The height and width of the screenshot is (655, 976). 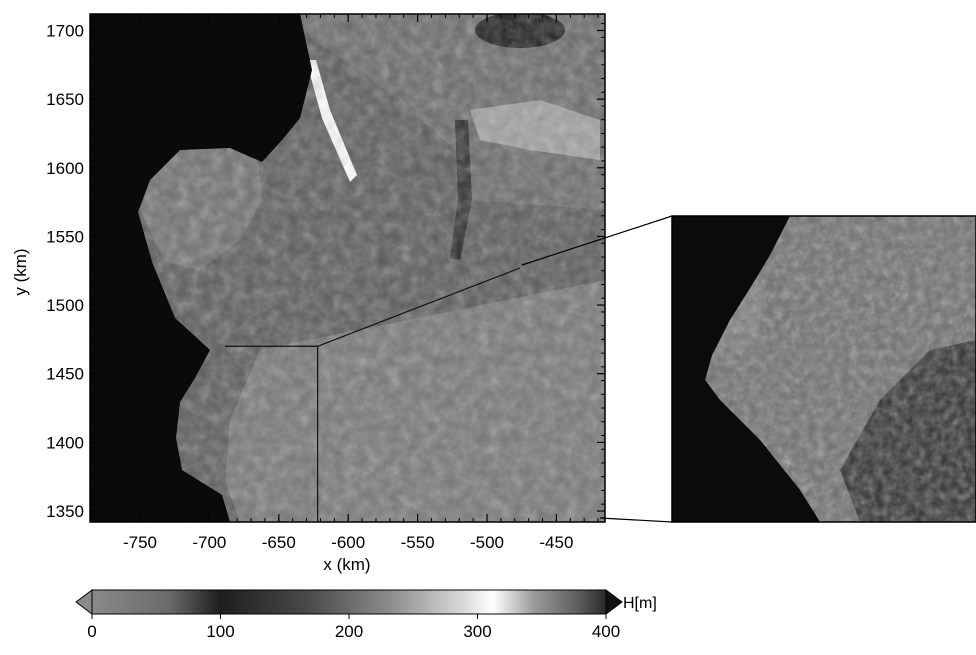 I want to click on colorbar-bar, so click(x=349, y=602).